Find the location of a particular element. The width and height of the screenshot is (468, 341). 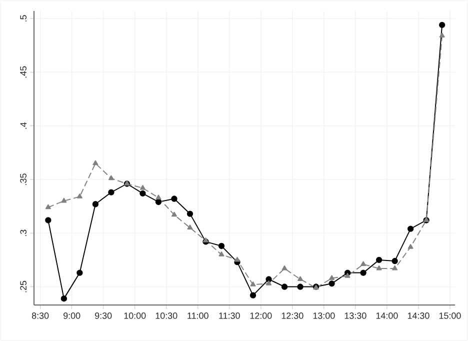

y-tick-label: .3 is located at coordinates (23, 233).